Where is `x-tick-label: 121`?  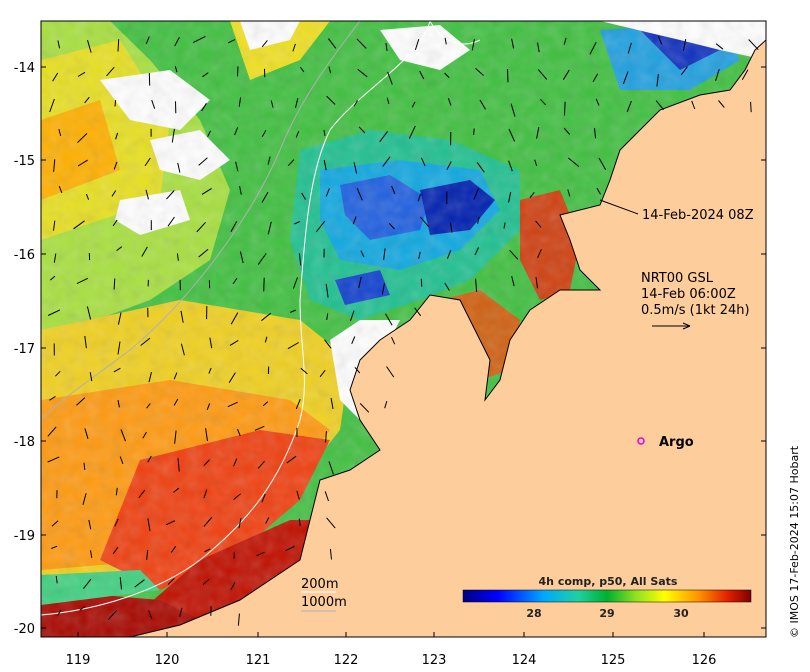 x-tick-label: 121 is located at coordinates (258, 660).